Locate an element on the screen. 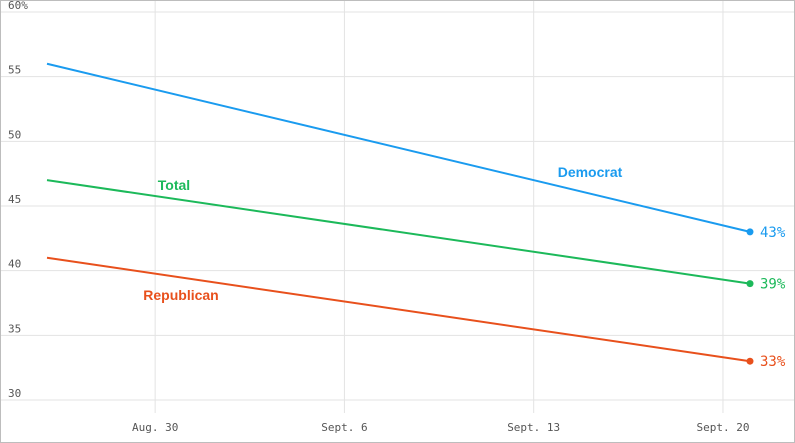  y-axis-tick-labels: 30 35 40 45 50 55 60% is located at coordinates (18, 200).